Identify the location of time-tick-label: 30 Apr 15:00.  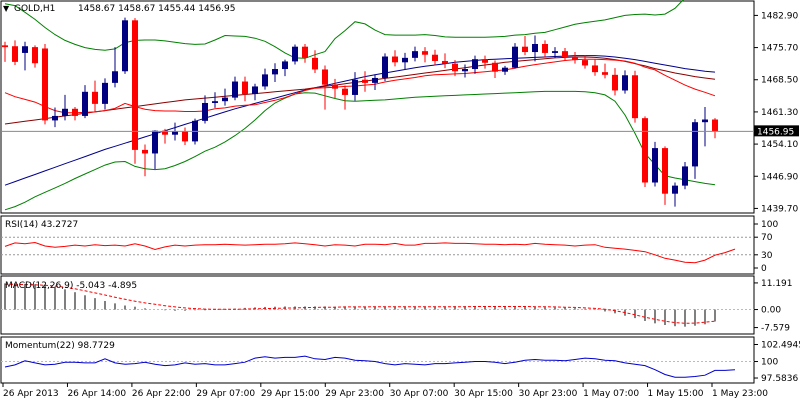
(483, 394).